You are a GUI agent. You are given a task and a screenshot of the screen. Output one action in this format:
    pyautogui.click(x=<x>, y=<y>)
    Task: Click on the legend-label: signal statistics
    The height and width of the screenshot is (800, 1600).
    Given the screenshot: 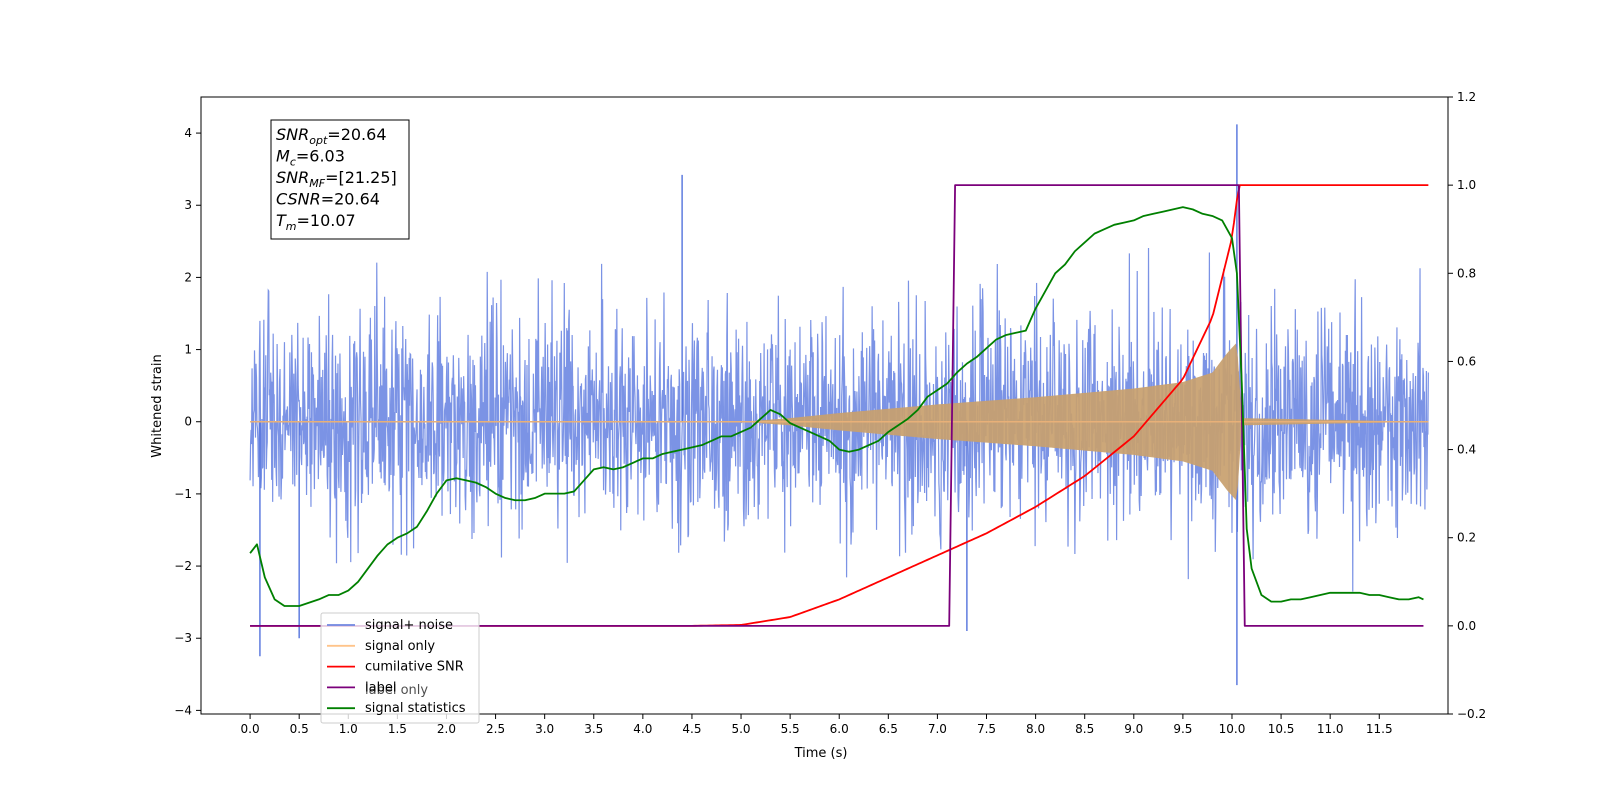 What is the action you would take?
    pyautogui.click(x=415, y=708)
    